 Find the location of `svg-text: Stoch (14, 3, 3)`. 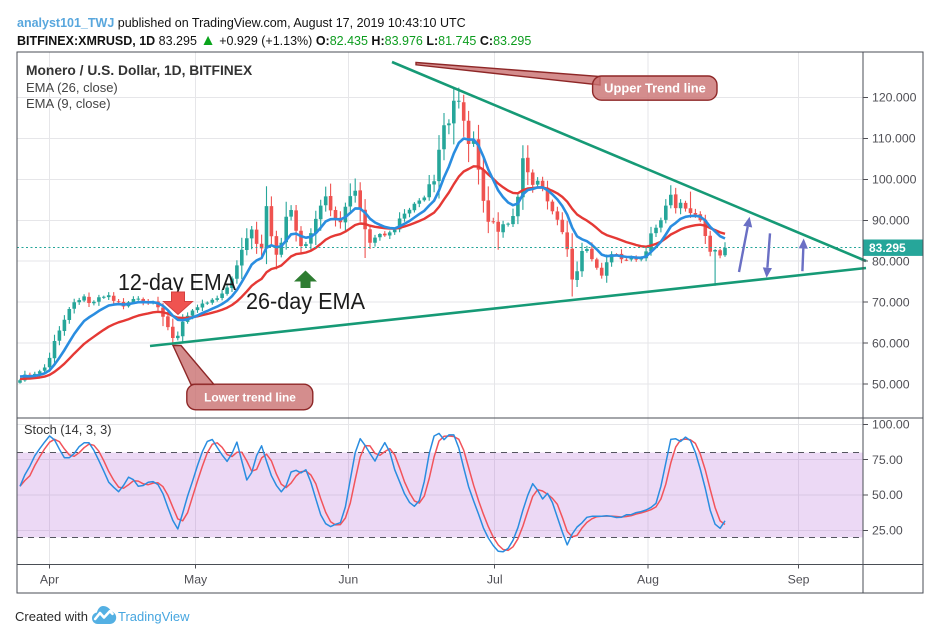

svg-text: Stoch (14, 3, 3) is located at coordinates (68, 429).